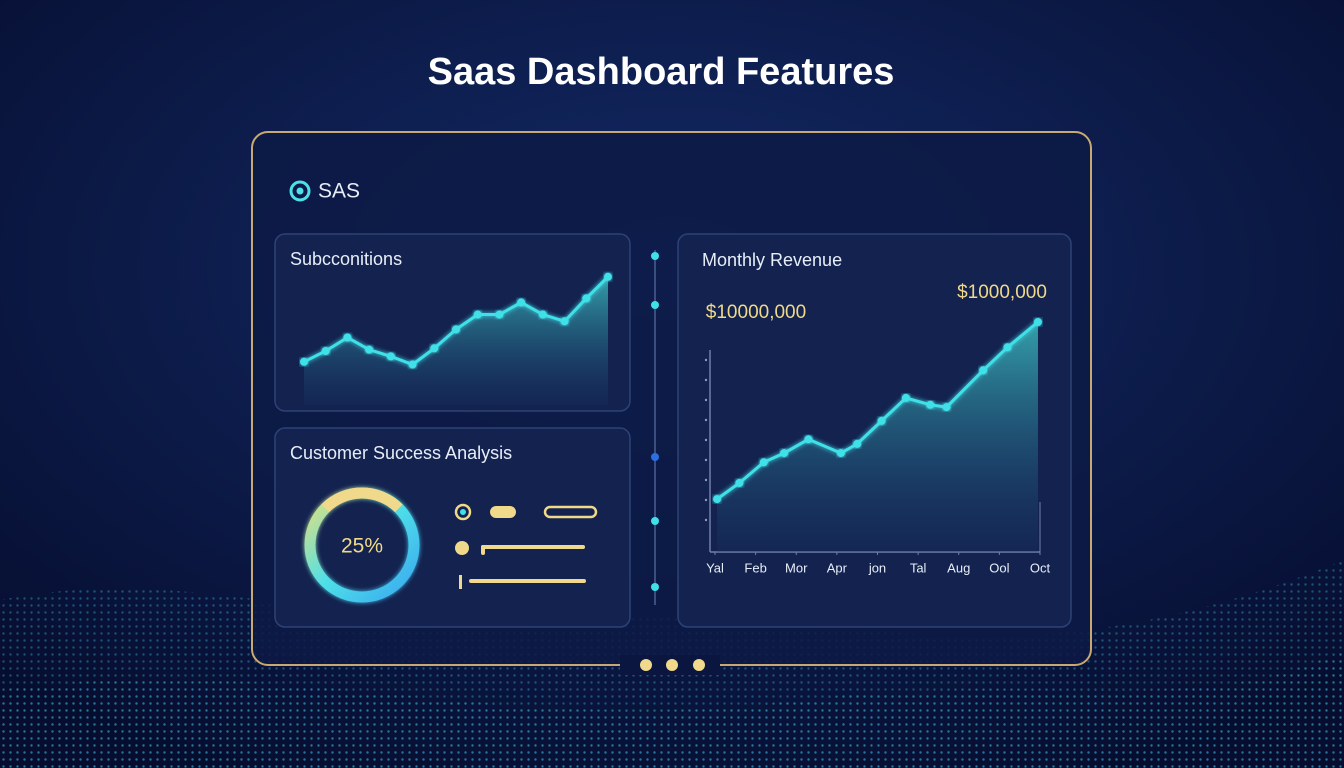  Describe the element at coordinates (1002, 292) in the screenshot. I see `annotation: $1000,000` at that location.